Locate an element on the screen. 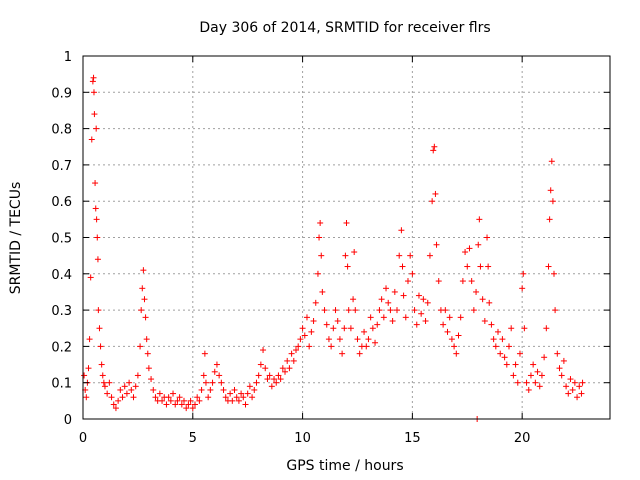 The image size is (640, 480). y-tick-label: 0.7 is located at coordinates (61, 166).